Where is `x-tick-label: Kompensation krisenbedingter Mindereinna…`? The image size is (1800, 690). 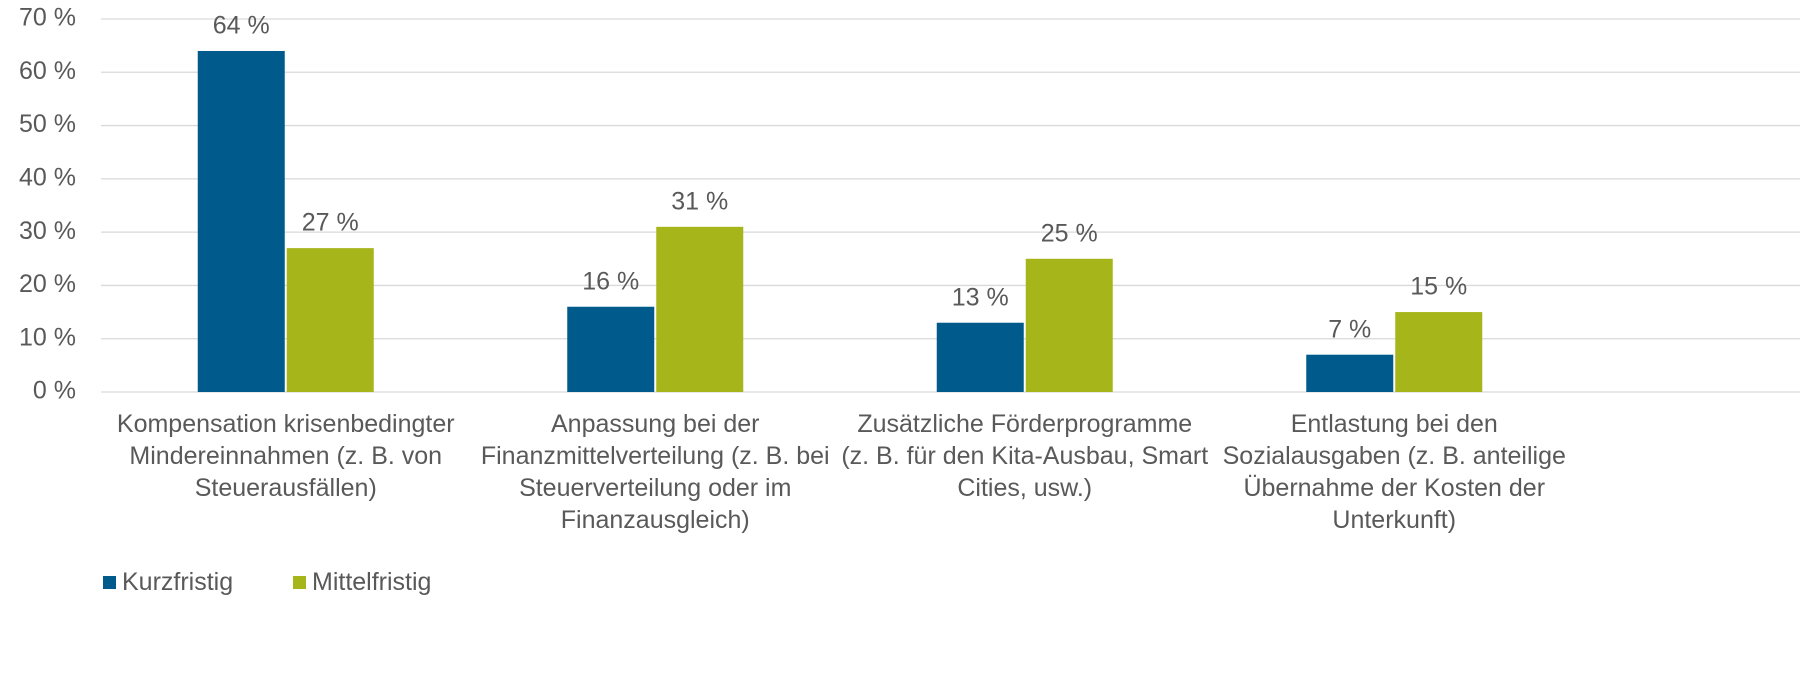 x-tick-label: Kompensation krisenbedingter Mindereinna… is located at coordinates (285, 456).